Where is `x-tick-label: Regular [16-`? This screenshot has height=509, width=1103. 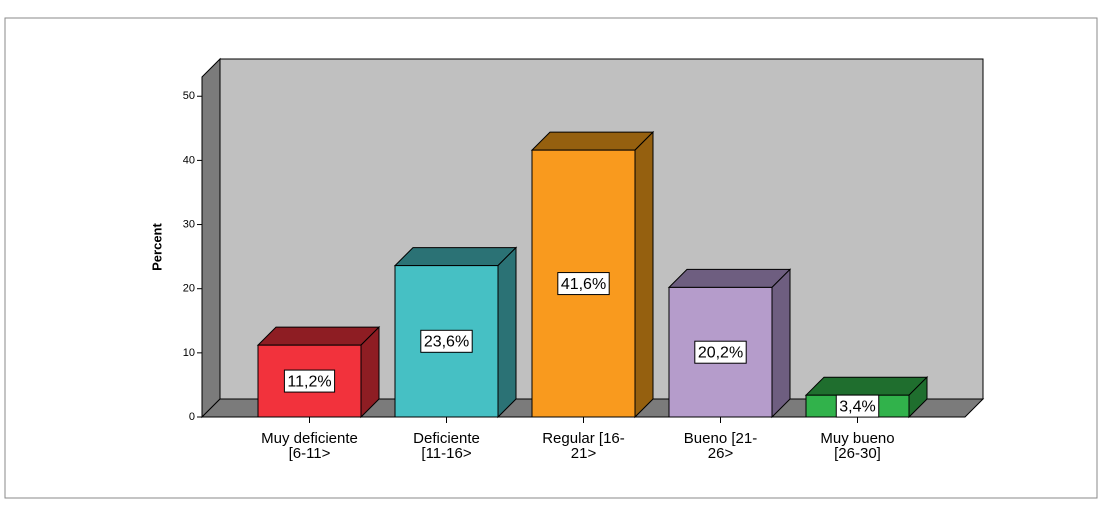 x-tick-label: Regular [16- is located at coordinates (583, 438).